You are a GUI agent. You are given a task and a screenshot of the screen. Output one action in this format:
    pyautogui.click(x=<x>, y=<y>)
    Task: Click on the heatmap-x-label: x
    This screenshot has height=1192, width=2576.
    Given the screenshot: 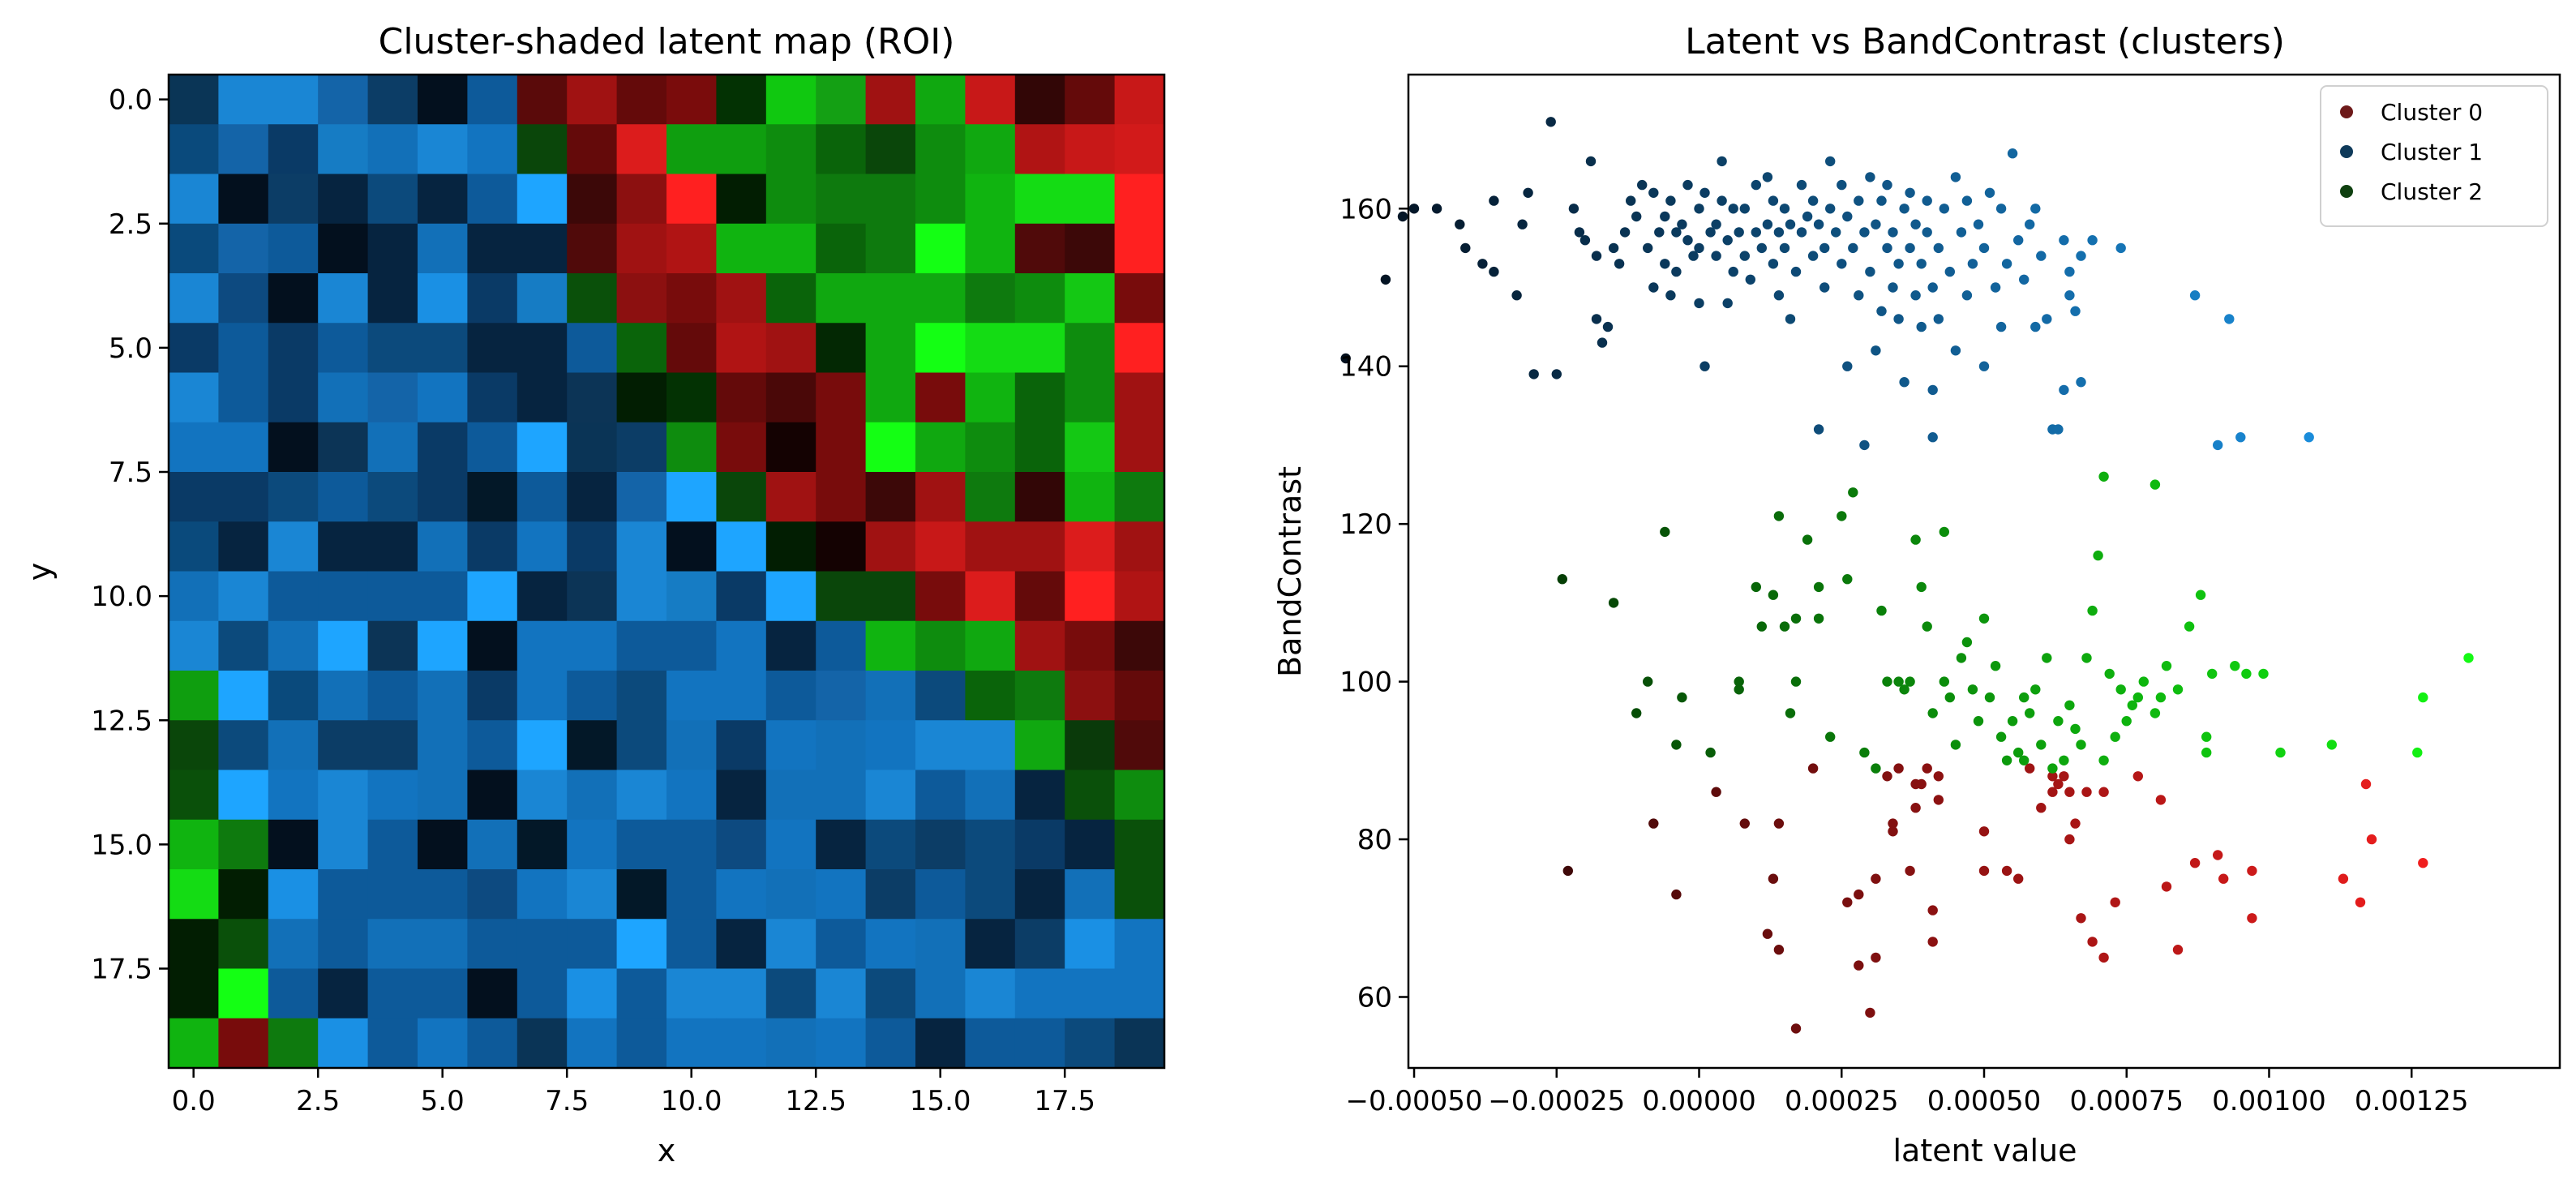 What is the action you would take?
    pyautogui.click(x=667, y=1150)
    